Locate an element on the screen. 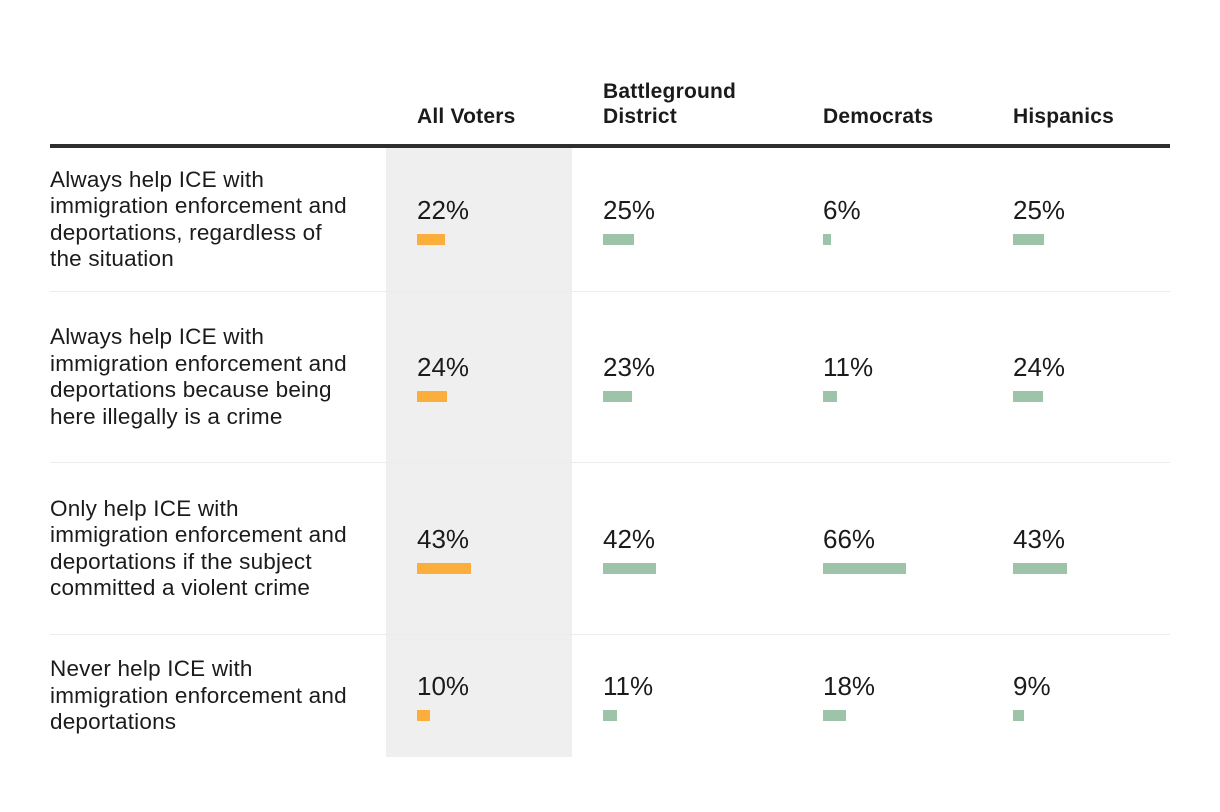  value-cell-battleground: 42% is located at coordinates (682, 548).